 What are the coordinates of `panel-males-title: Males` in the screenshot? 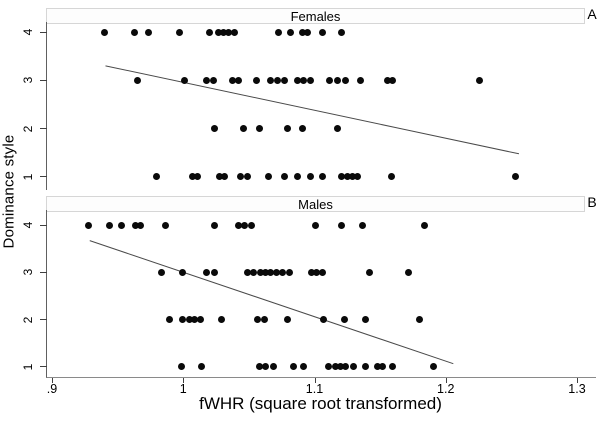 It's located at (315, 204).